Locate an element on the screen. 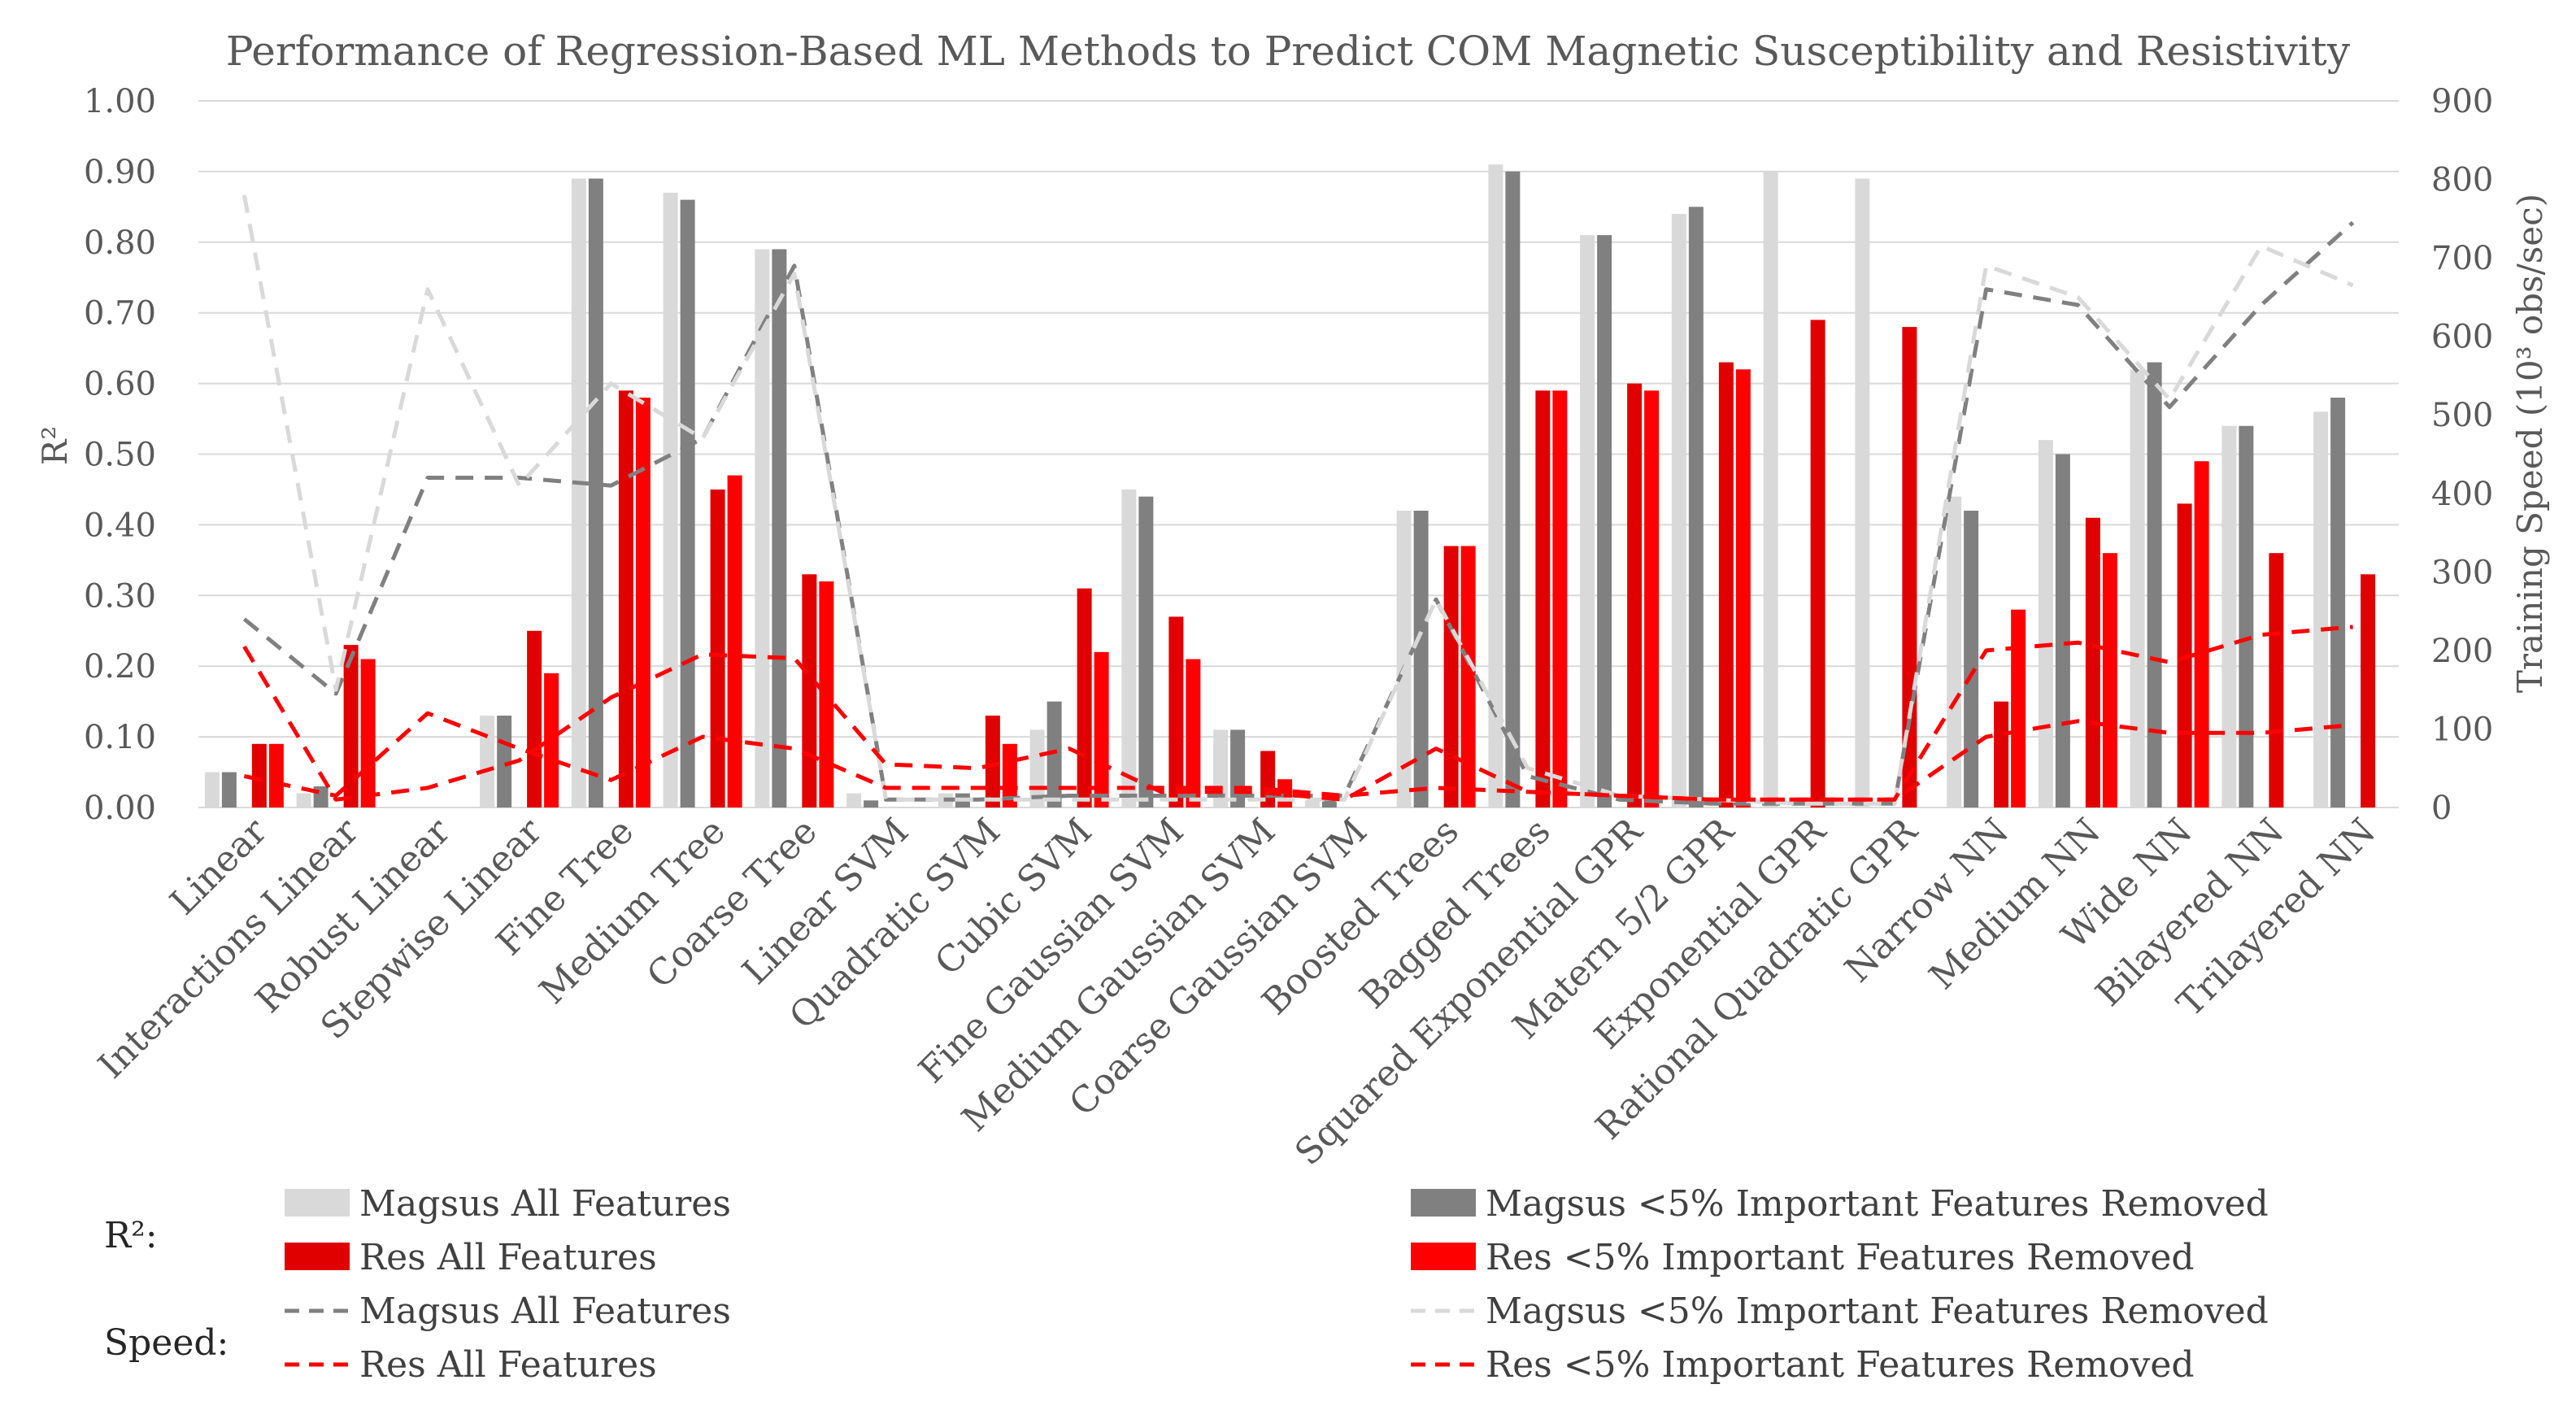 The height and width of the screenshot is (1406, 2576). left-tick-label: 0.60 is located at coordinates (120, 384).